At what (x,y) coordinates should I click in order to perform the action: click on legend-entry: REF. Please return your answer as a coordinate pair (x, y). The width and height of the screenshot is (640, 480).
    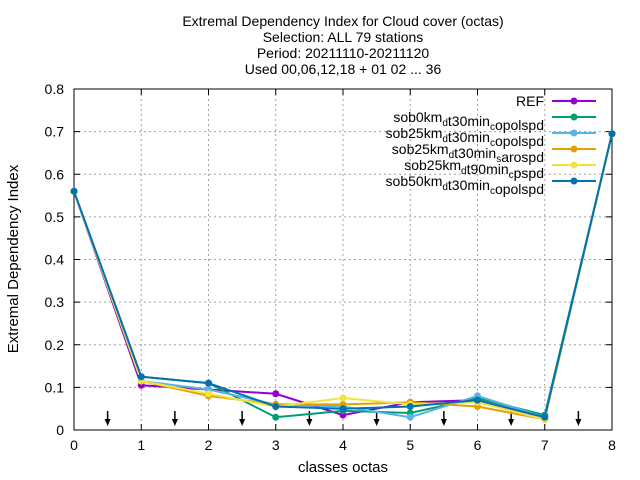
    Looking at the image, I should click on (556, 101).